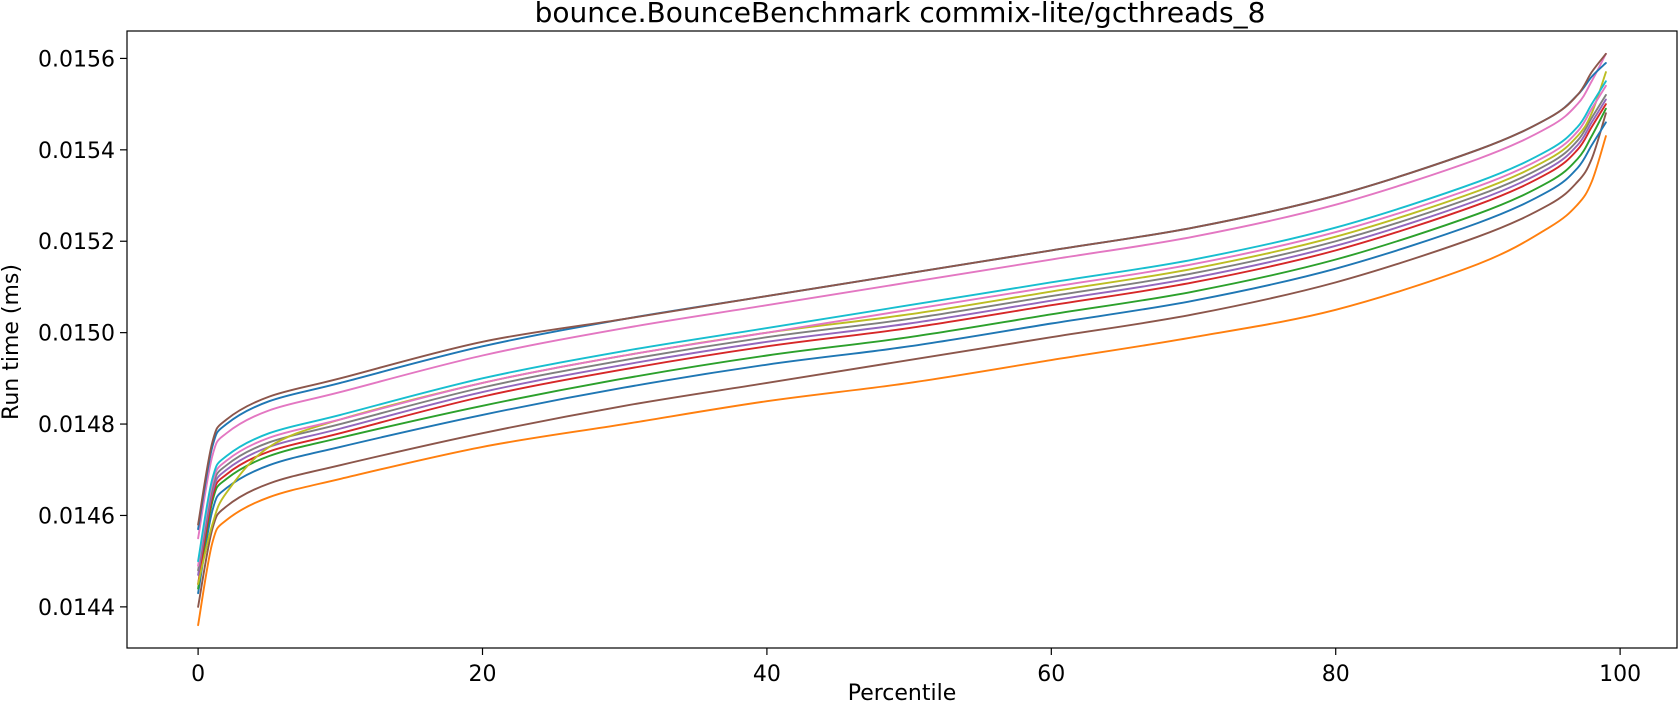 The height and width of the screenshot is (710, 1680). I want to click on y-tick-label: 0.0146, so click(76, 516).